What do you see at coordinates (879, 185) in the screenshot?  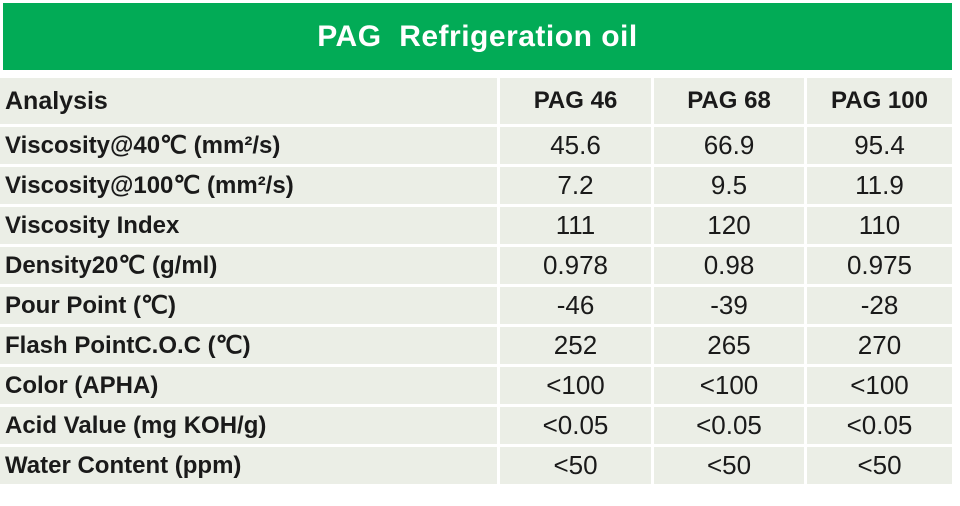 I see `value-cell: 11.9` at bounding box center [879, 185].